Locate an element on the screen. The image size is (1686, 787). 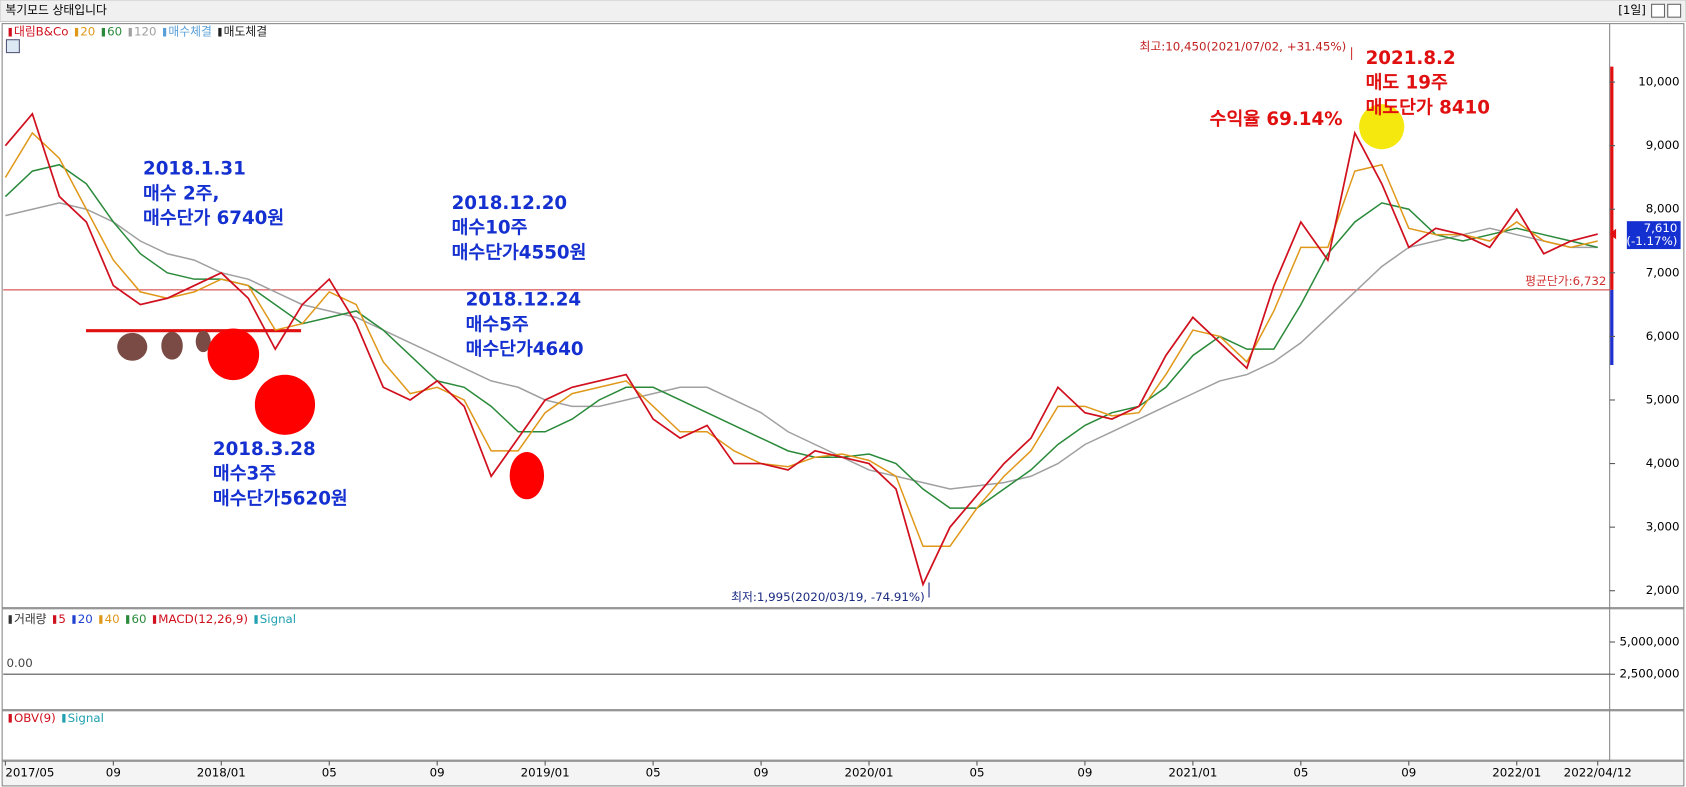
y-tick-label: 5,000,000 is located at coordinates (1649, 642).